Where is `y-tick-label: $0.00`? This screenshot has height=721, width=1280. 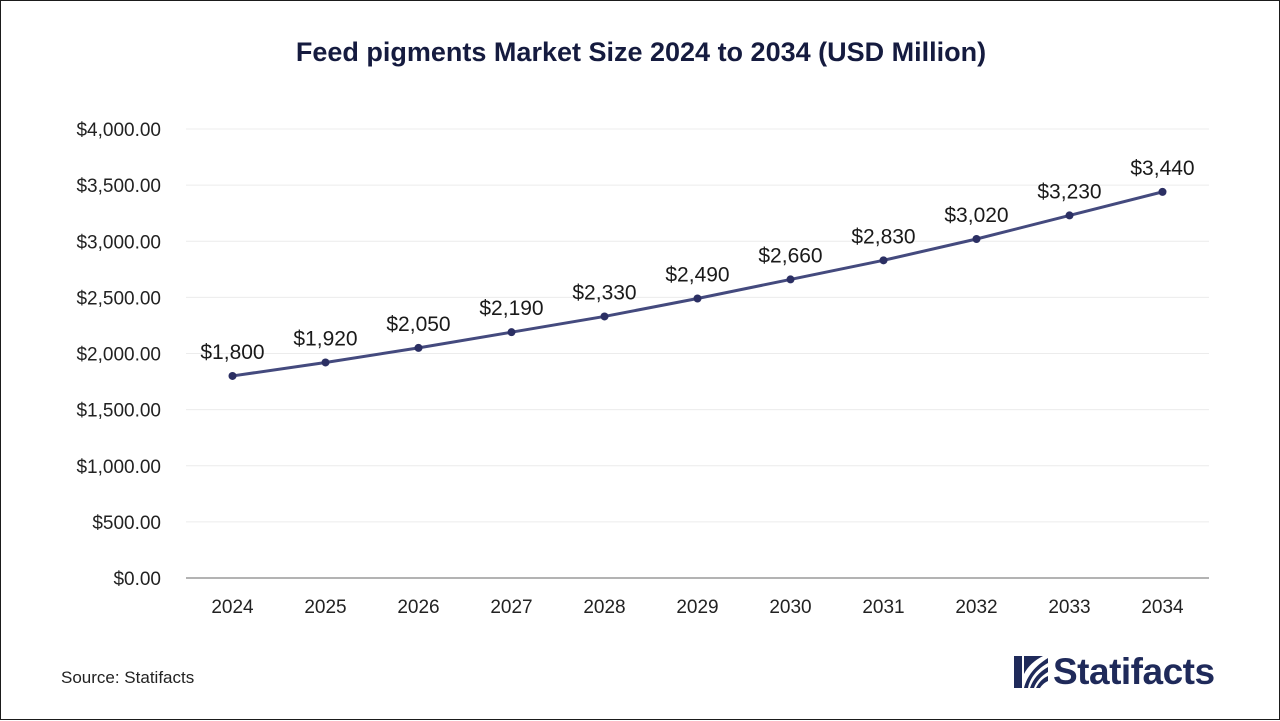 y-tick-label: $0.00 is located at coordinates (137, 579).